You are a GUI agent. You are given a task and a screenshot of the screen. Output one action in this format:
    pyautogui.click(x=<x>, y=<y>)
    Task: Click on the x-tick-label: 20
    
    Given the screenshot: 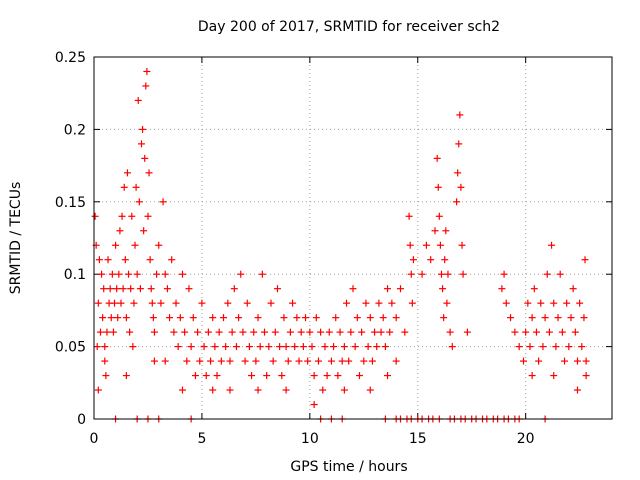 What is the action you would take?
    pyautogui.click(x=526, y=439)
    